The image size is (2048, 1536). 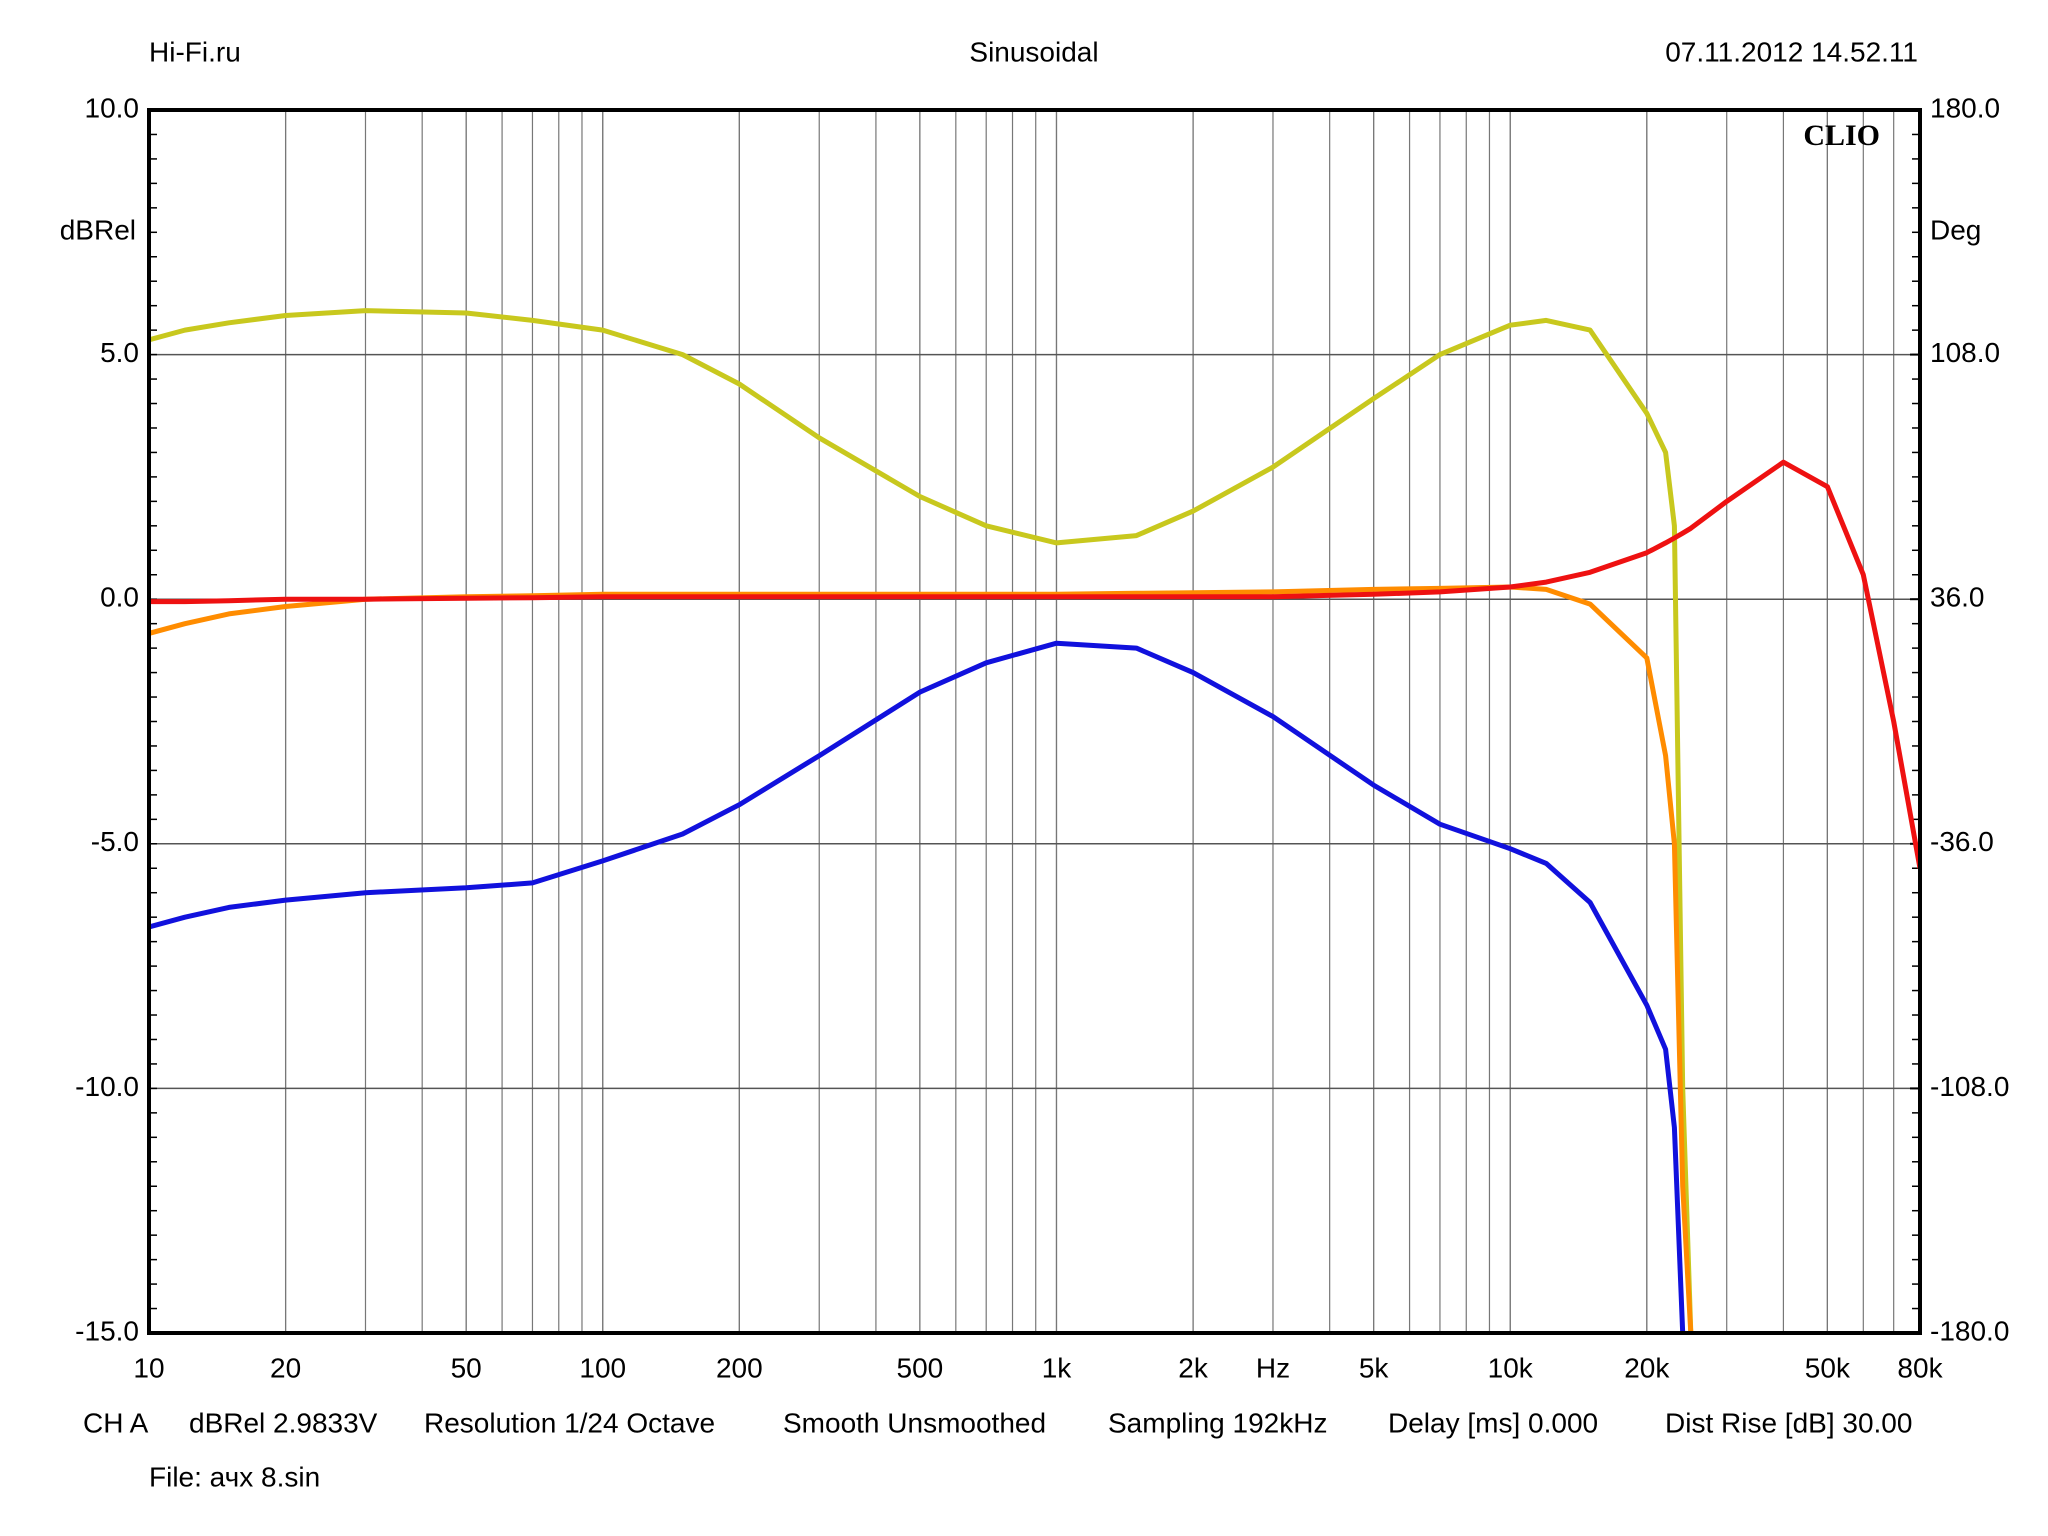 I want to click on x-tick-label: 500, so click(x=920, y=1367).